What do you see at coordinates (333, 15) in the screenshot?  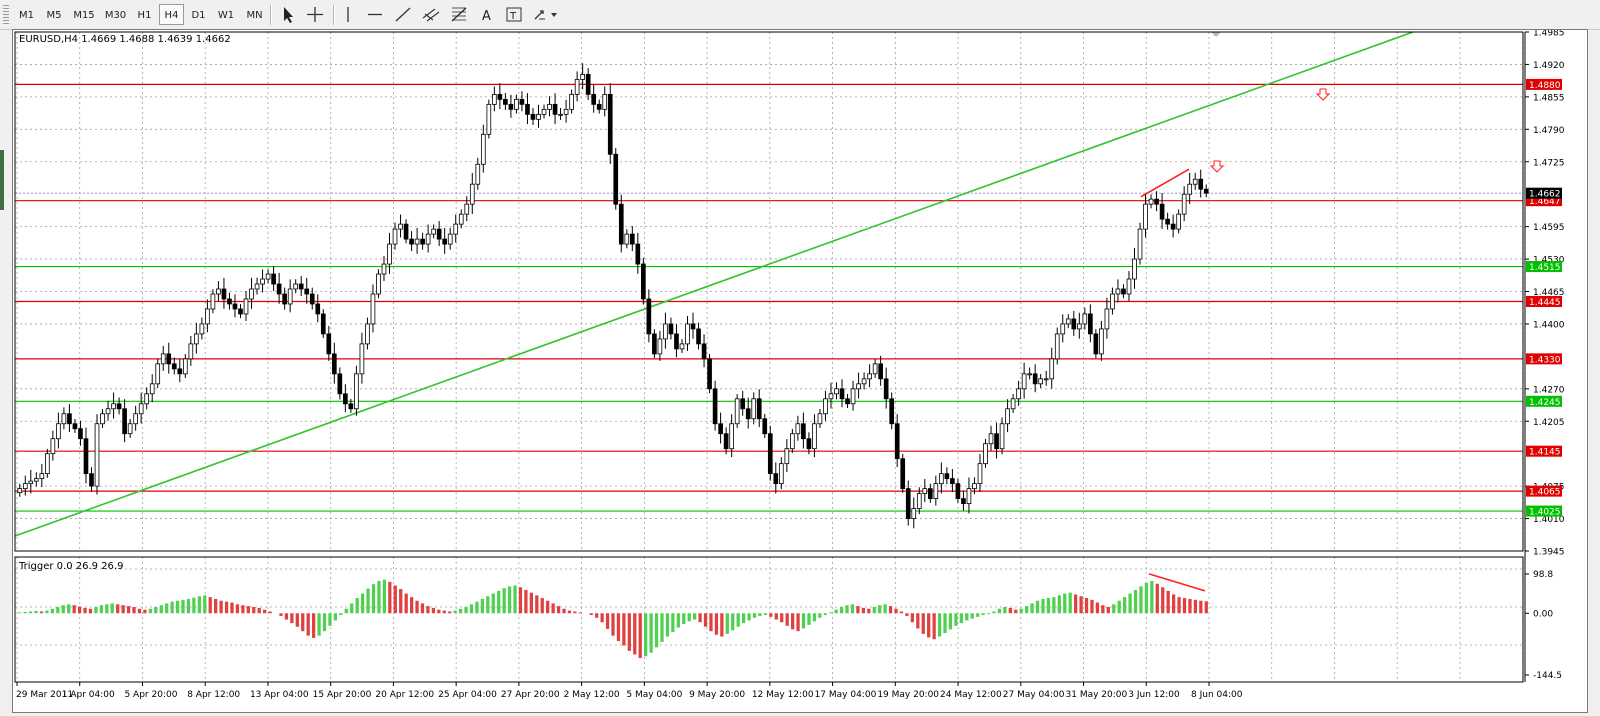 I see `toolbar-separator` at bounding box center [333, 15].